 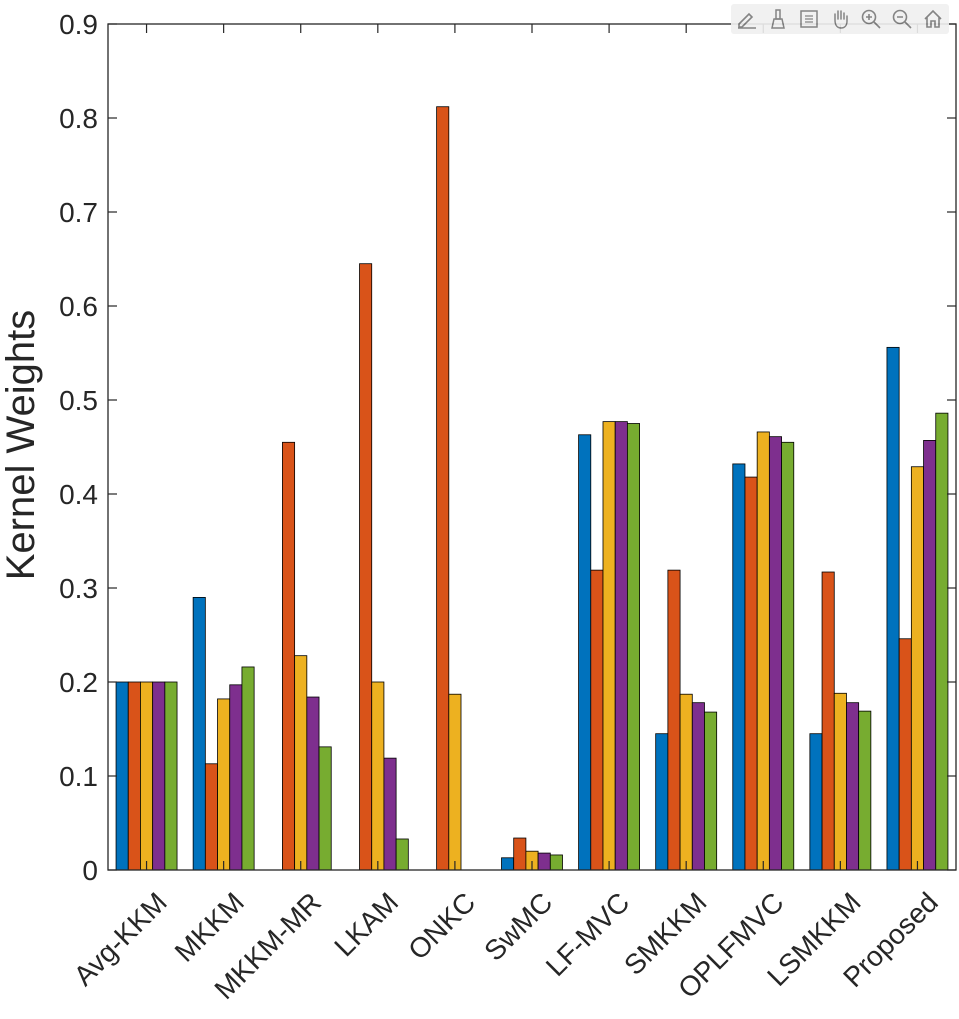 What do you see at coordinates (21, 445) in the screenshot?
I see `y-axis-label: Kernel Weights` at bounding box center [21, 445].